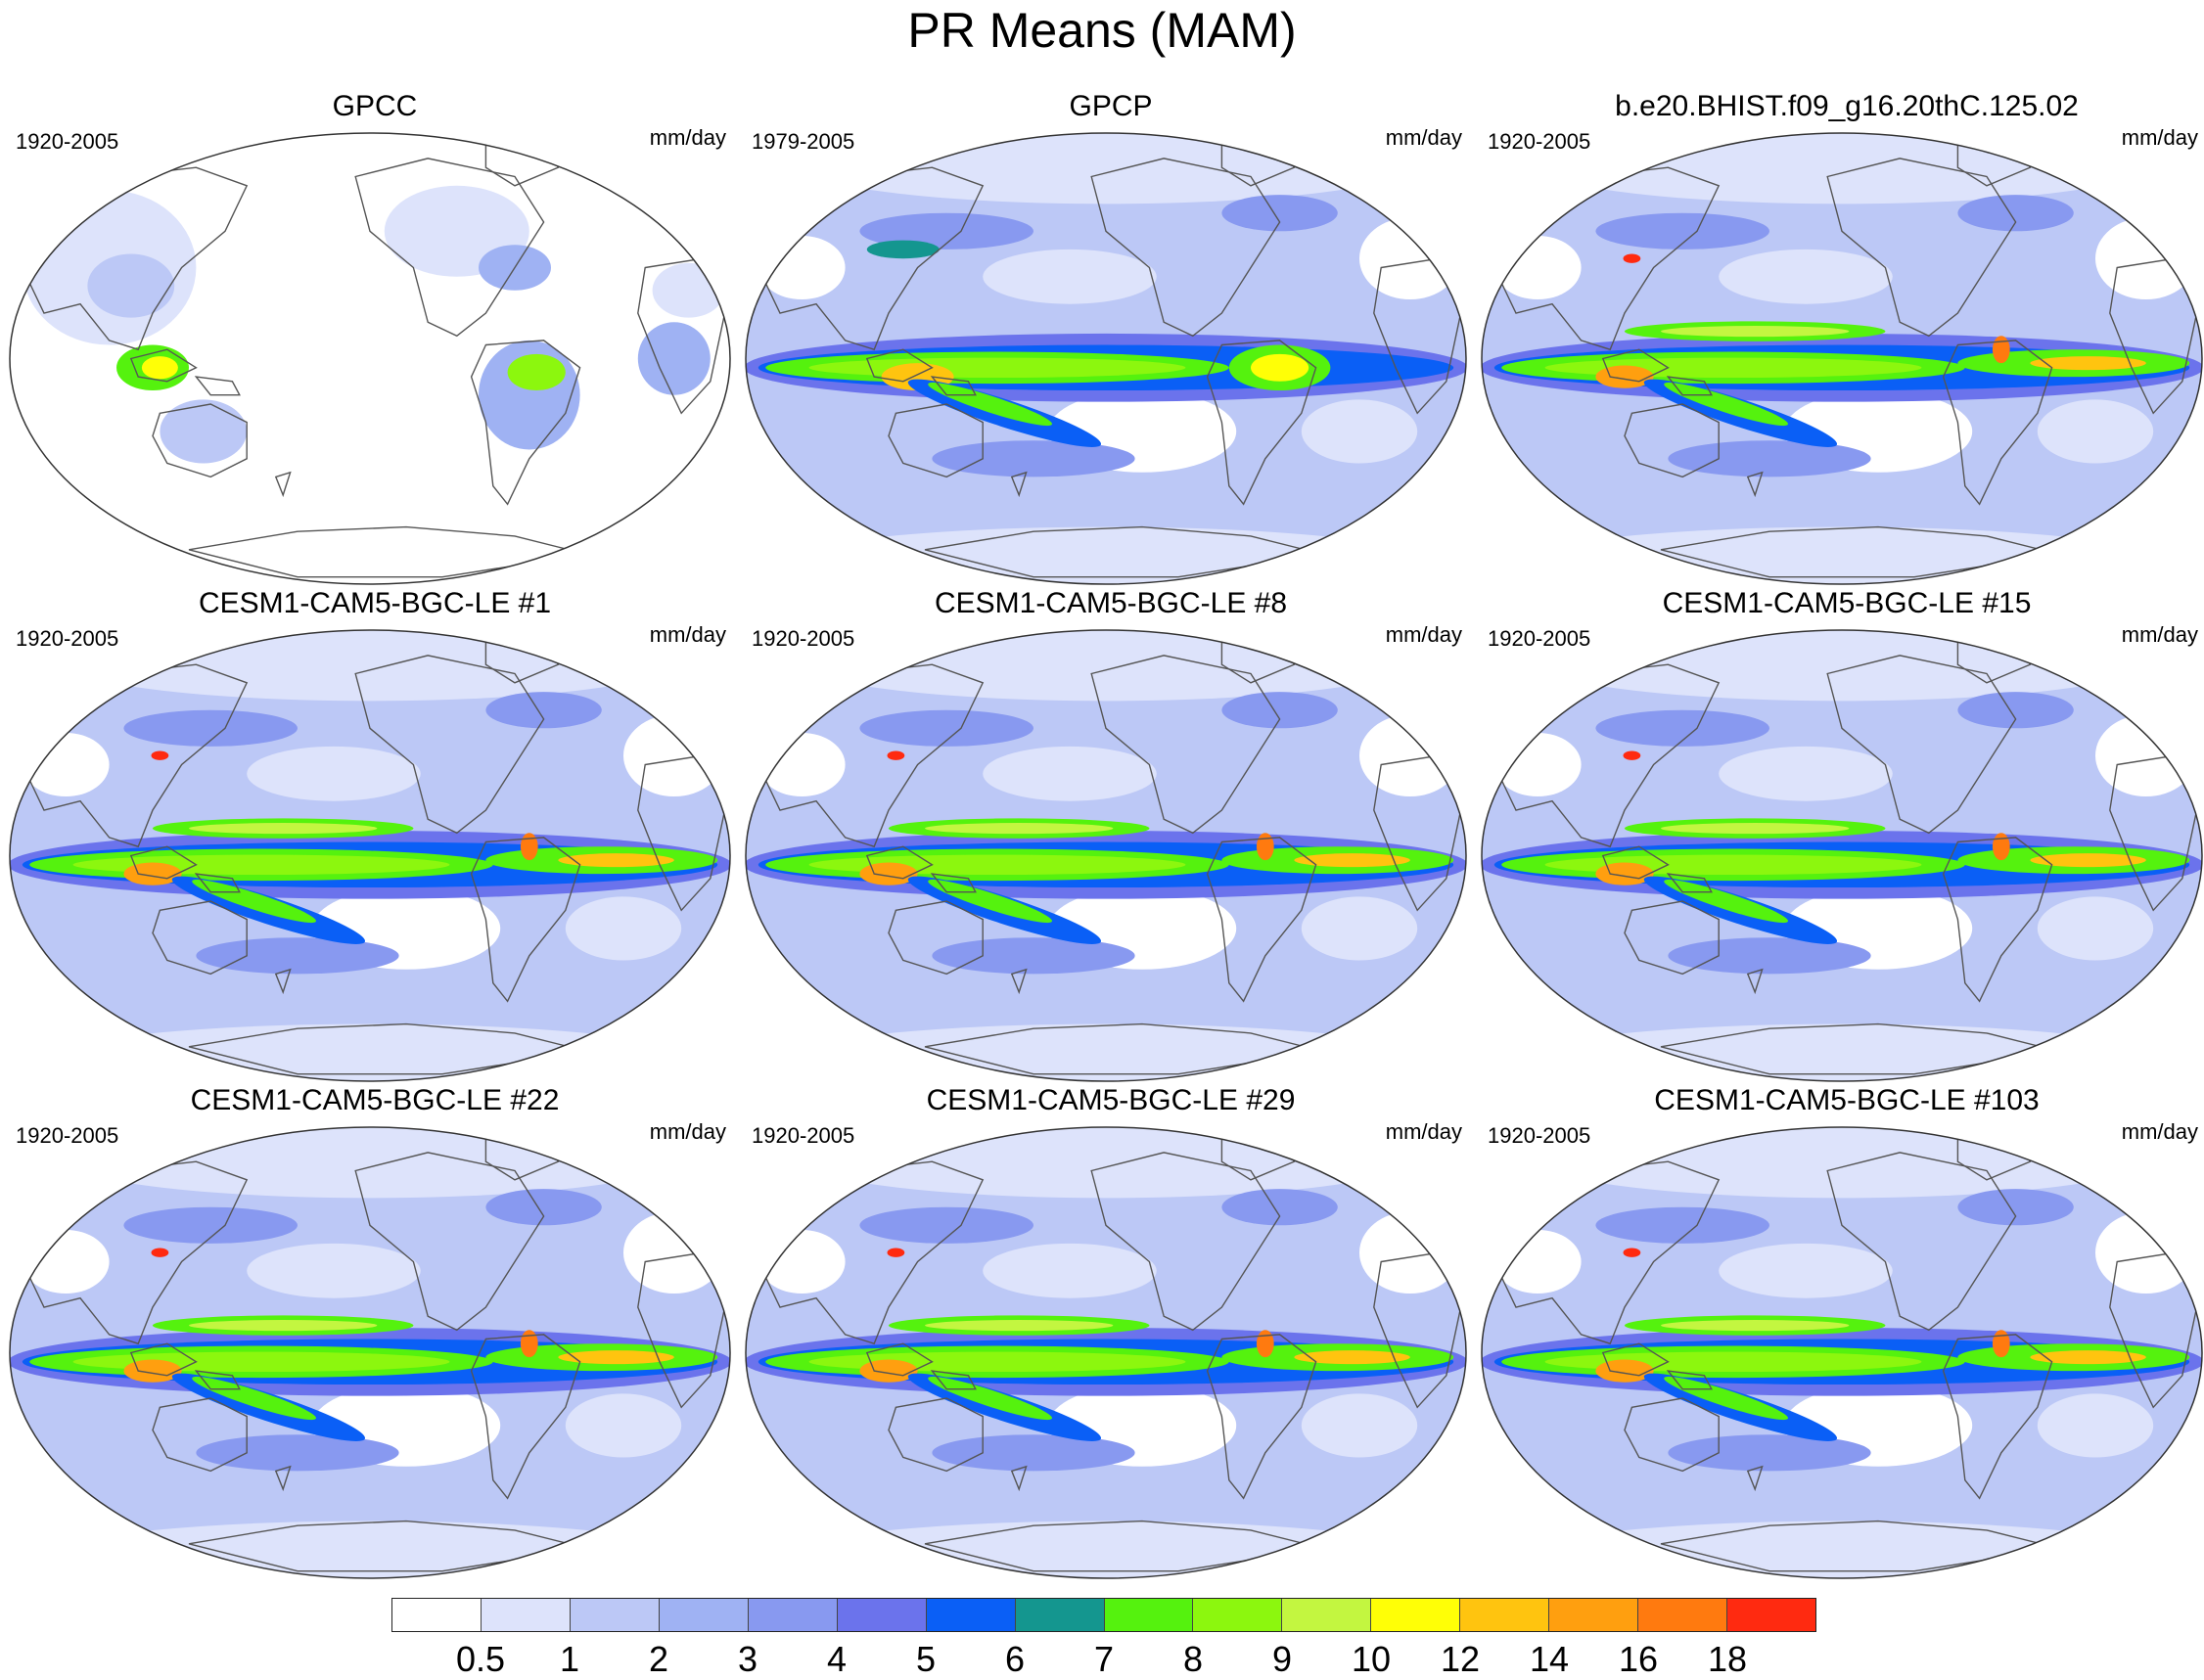 The width and height of the screenshot is (2204, 1680). I want to click on colorbar, so click(1103, 1615).